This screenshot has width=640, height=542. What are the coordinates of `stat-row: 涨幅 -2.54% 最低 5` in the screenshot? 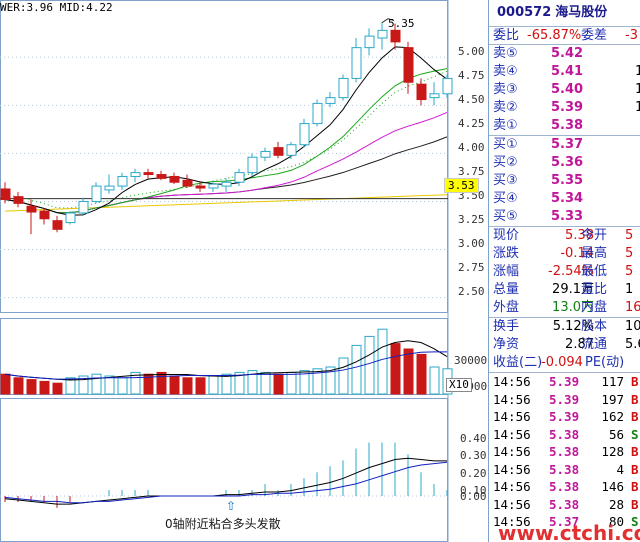 It's located at (564, 272).